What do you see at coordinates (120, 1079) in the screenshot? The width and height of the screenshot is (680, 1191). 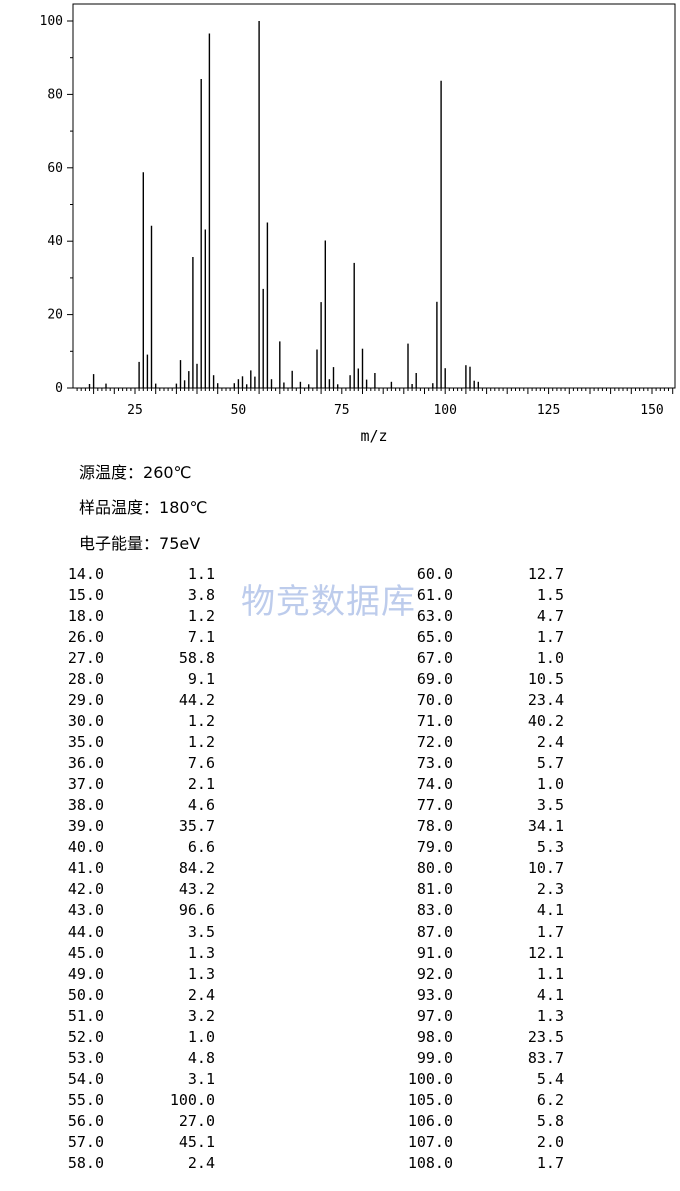 I see `table-row: 54.0 3.1` at bounding box center [120, 1079].